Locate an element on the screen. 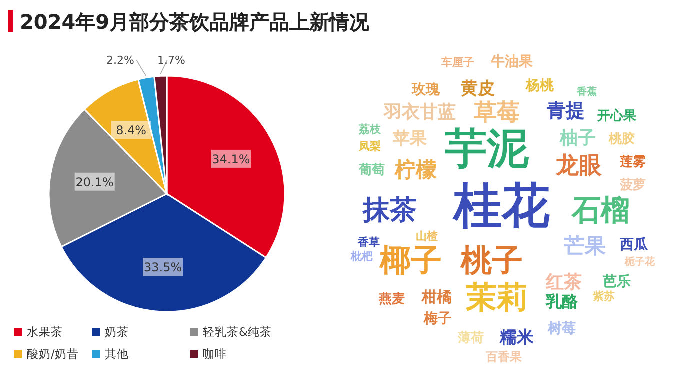 The height and width of the screenshot is (378, 686). data-label: 20.1% is located at coordinates (95, 182).